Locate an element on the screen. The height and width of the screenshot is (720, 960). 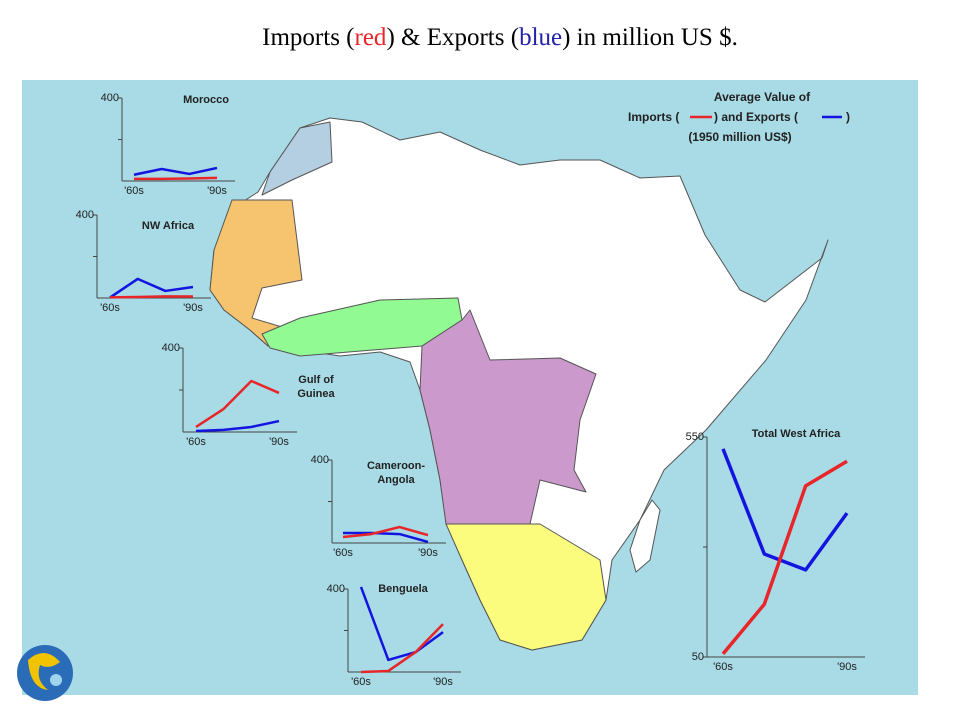
legend-imports: Imports ( is located at coordinates (653, 117).